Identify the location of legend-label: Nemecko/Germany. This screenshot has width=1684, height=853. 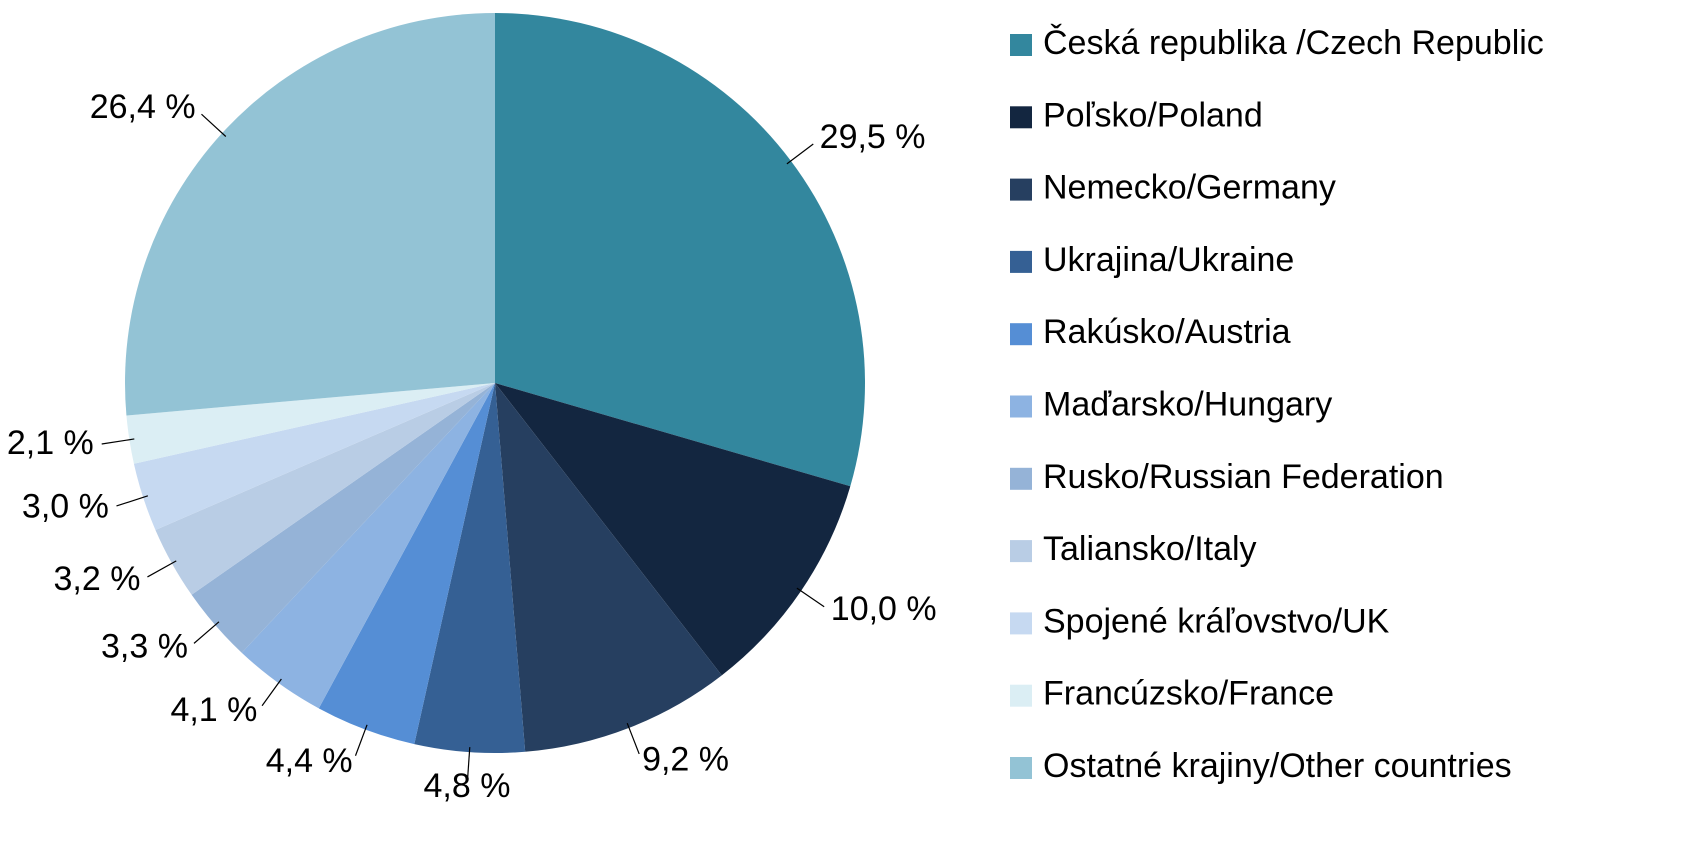
(1189, 188).